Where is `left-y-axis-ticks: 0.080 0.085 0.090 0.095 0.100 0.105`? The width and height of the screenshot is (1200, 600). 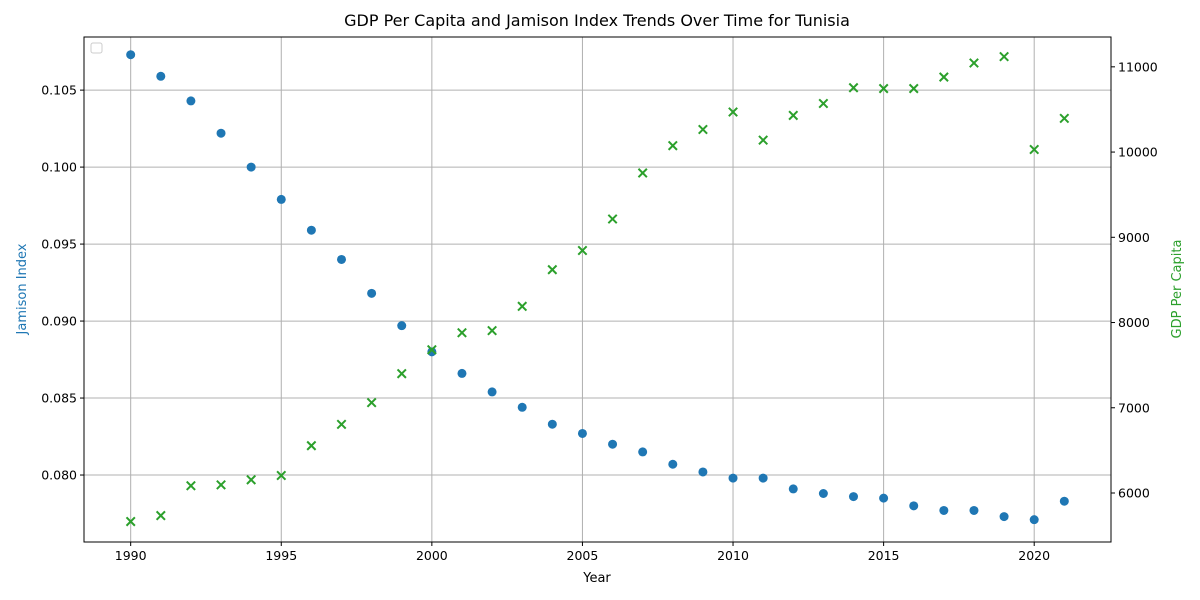 left-y-axis-ticks: 0.080 0.085 0.090 0.095 0.100 0.105 is located at coordinates (62, 283).